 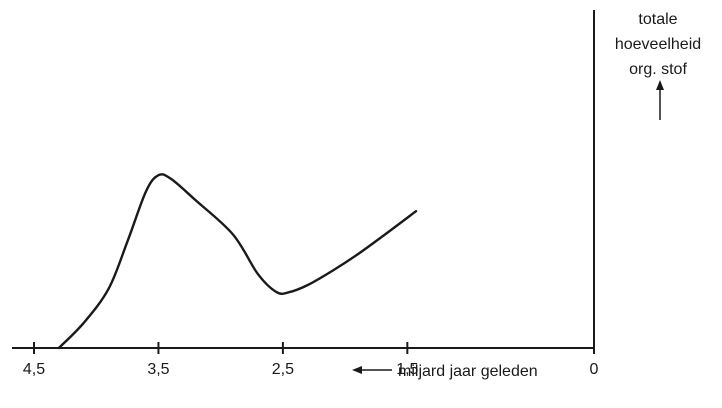 I want to click on x-tick-label: 4,5, so click(x=34, y=369).